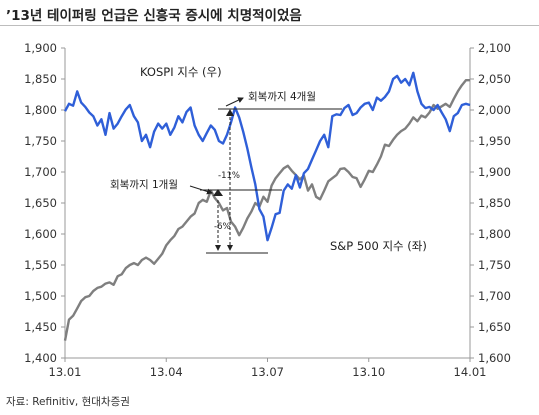  What do you see at coordinates (494, 141) in the screenshot?
I see `y-right-tick-label: 1,950` at bounding box center [494, 141].